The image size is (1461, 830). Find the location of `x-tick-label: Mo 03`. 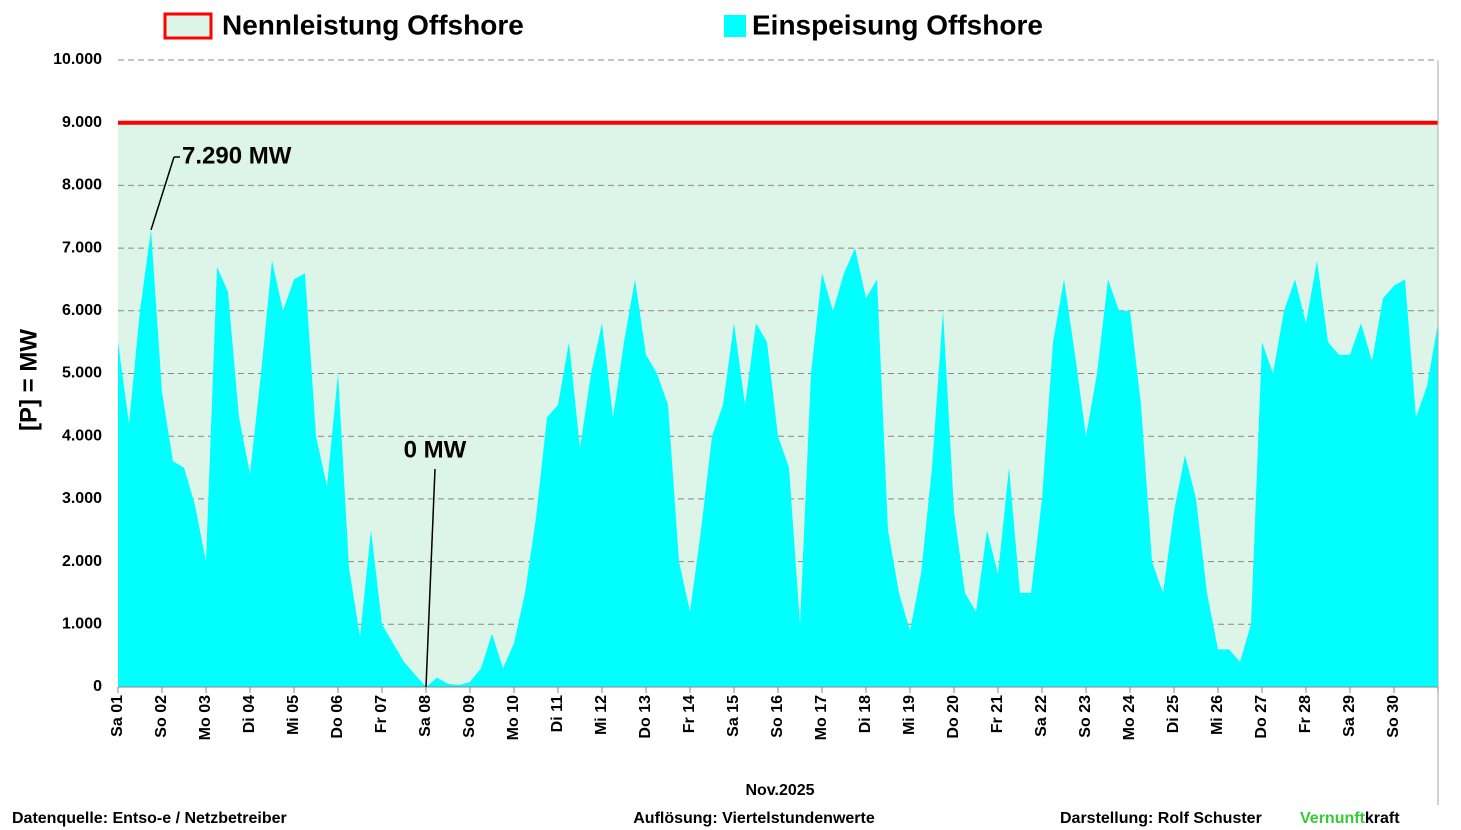

x-tick-label: Mo 03 is located at coordinates (205, 717).